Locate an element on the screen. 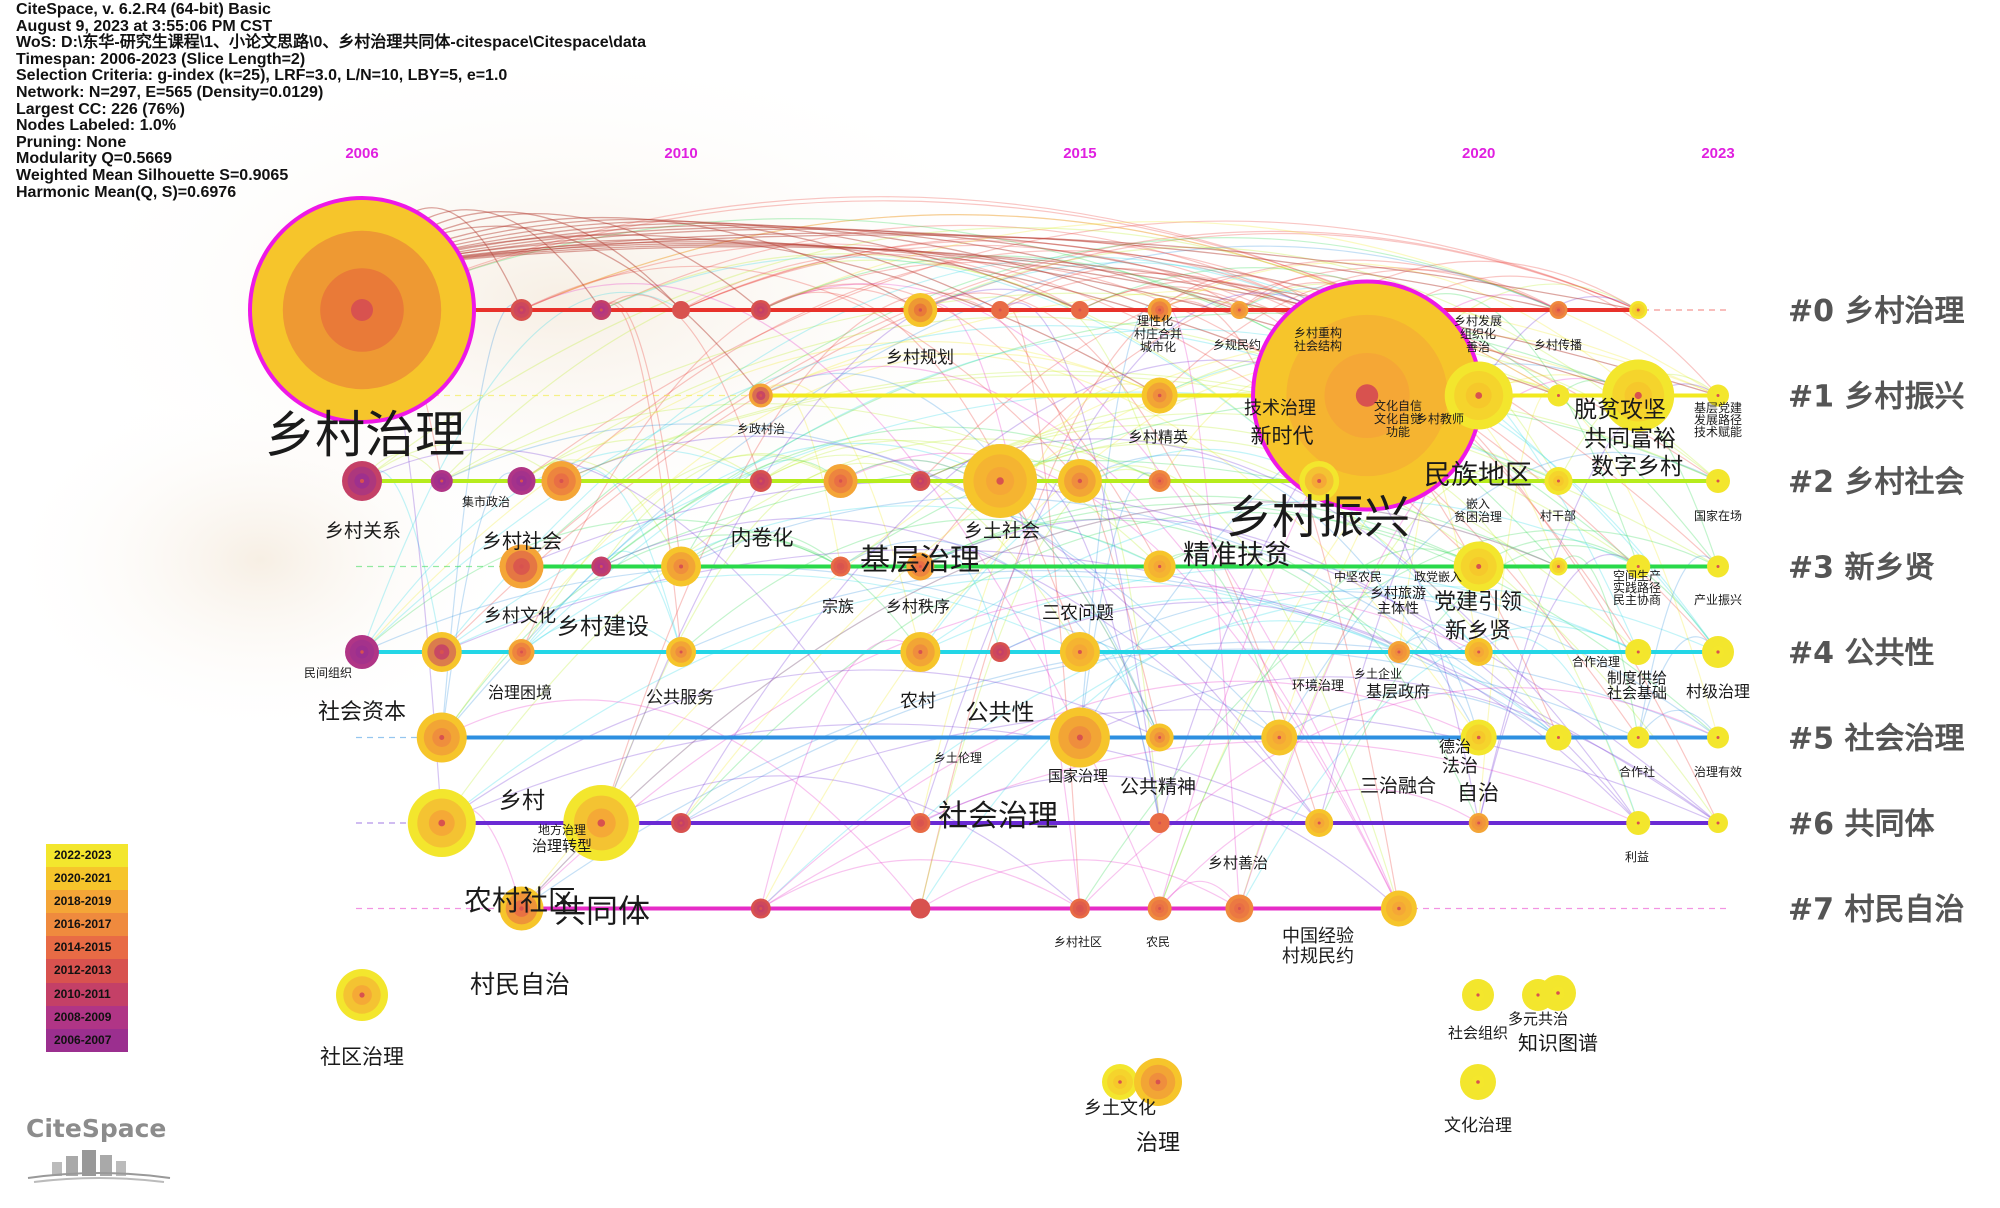  keyword-label: 乡土文化 is located at coordinates (1120, 1108).